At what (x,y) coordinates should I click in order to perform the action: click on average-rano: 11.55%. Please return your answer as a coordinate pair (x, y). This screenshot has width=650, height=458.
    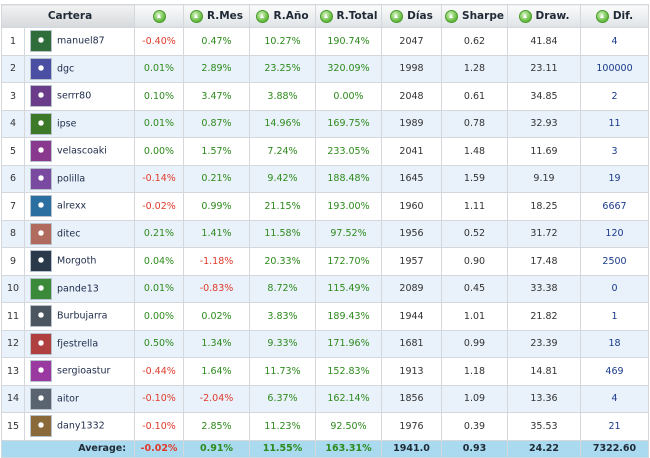
    Looking at the image, I should click on (282, 448).